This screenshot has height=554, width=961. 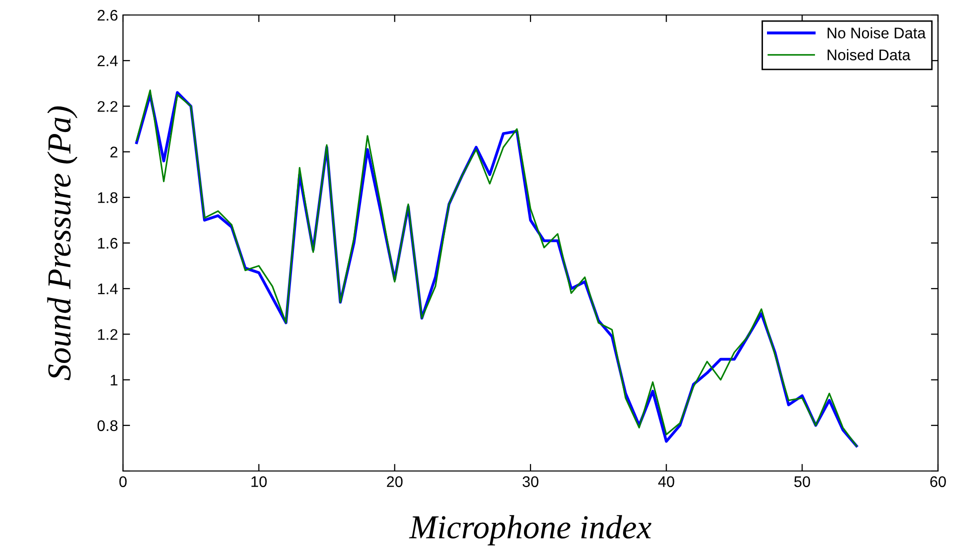 What do you see at coordinates (62, 243) in the screenshot?
I see `y-axis-title: Sound Pressure (Pa)` at bounding box center [62, 243].